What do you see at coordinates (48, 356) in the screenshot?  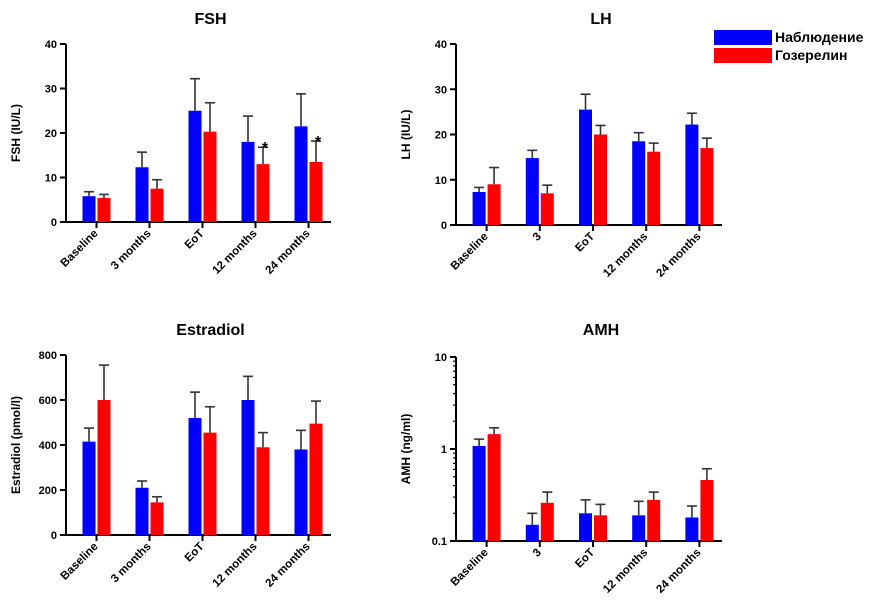 I see `y-tick-label: 800` at bounding box center [48, 356].